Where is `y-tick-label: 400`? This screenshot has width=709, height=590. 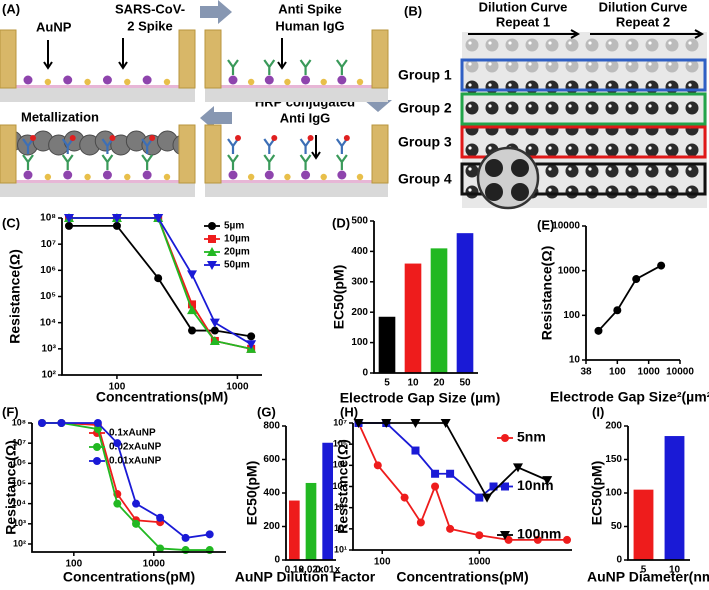
y-tick-label: 400 is located at coordinates (271, 493).